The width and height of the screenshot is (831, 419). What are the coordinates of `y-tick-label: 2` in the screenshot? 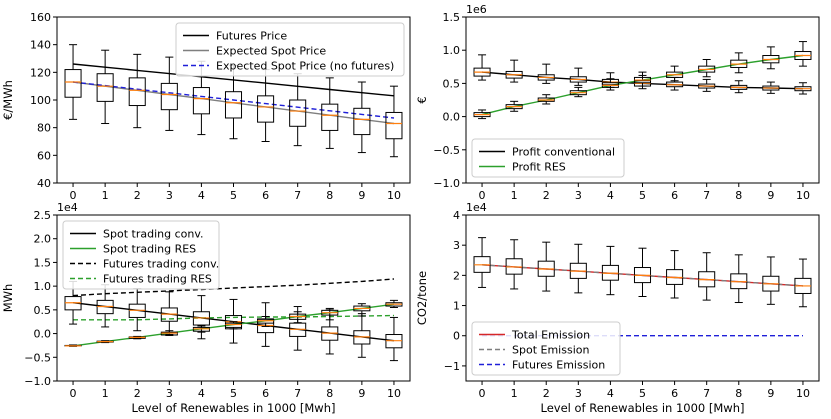 It's located at (456, 275).